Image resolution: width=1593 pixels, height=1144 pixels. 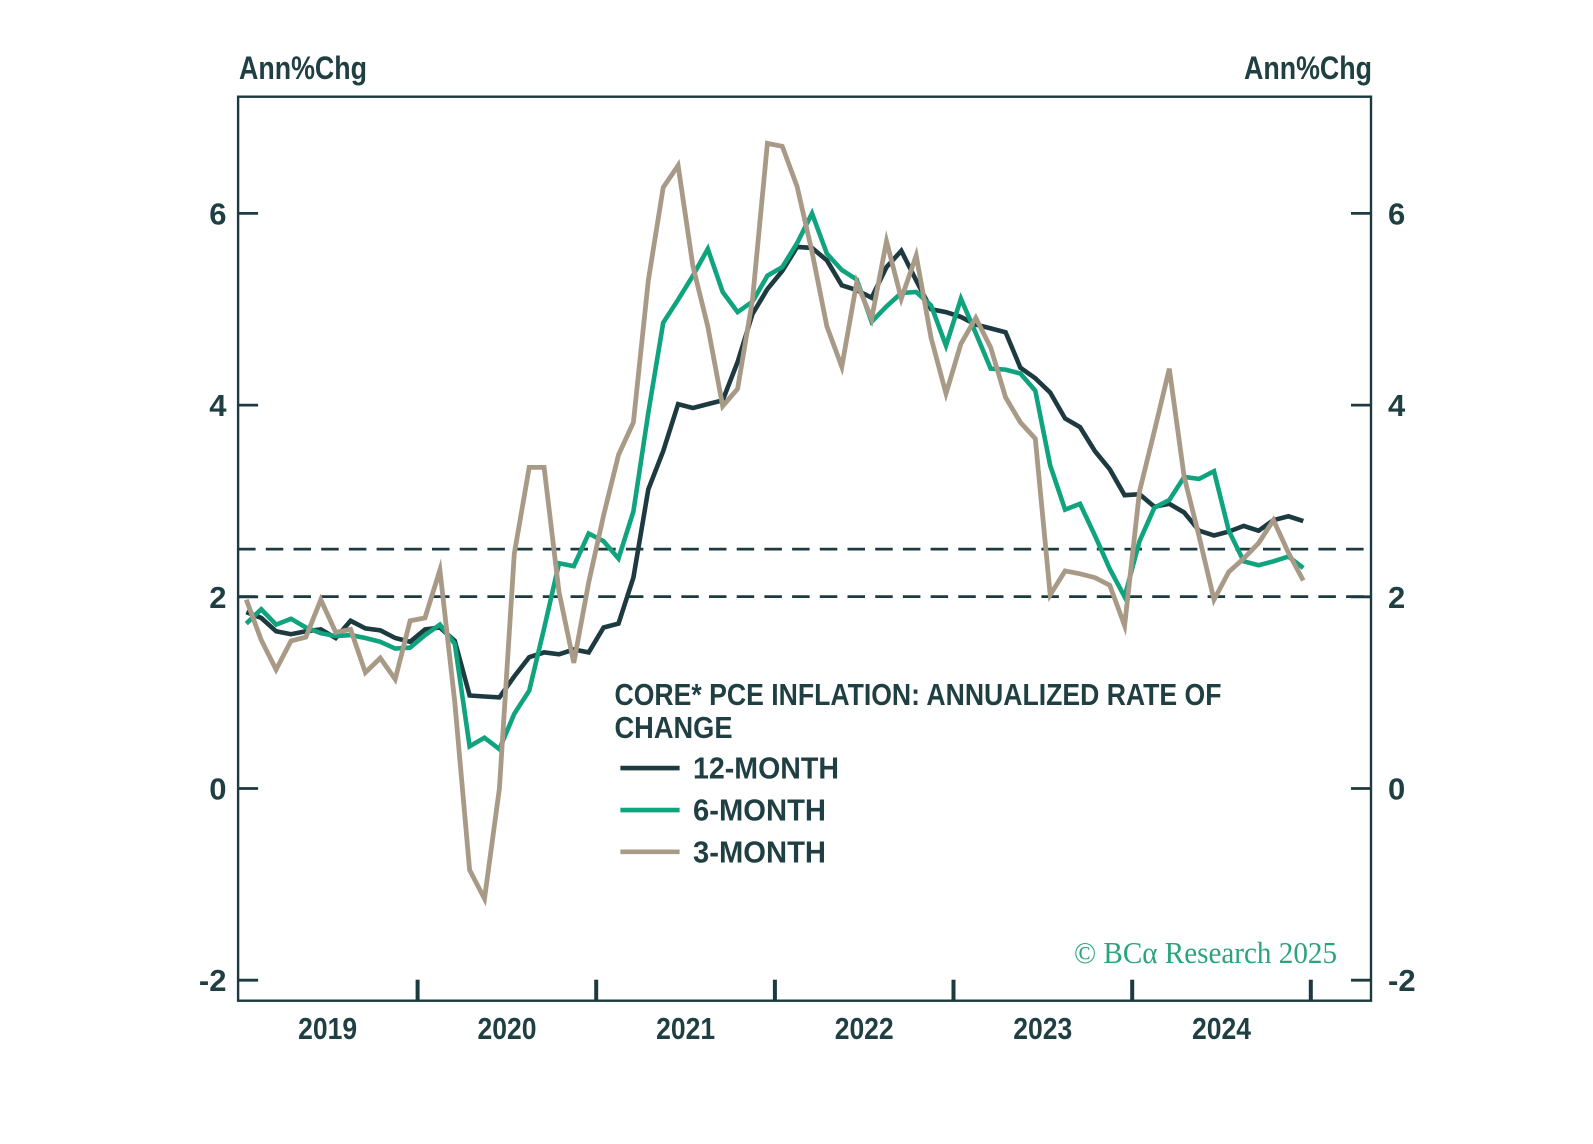 What do you see at coordinates (1222, 1028) in the screenshot?
I see `svg-text: 2024` at bounding box center [1222, 1028].